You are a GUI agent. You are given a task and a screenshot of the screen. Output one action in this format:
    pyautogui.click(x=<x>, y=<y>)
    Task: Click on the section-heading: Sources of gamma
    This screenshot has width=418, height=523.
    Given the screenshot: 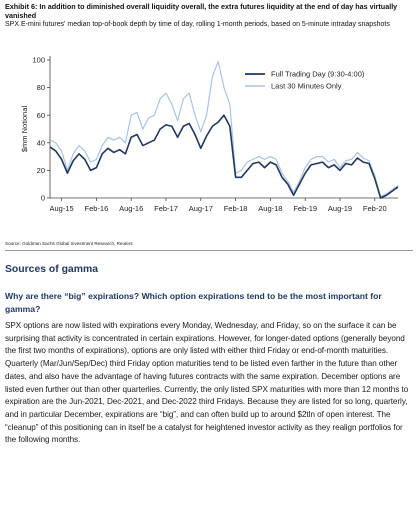 What is the action you would take?
    pyautogui.click(x=51, y=269)
    